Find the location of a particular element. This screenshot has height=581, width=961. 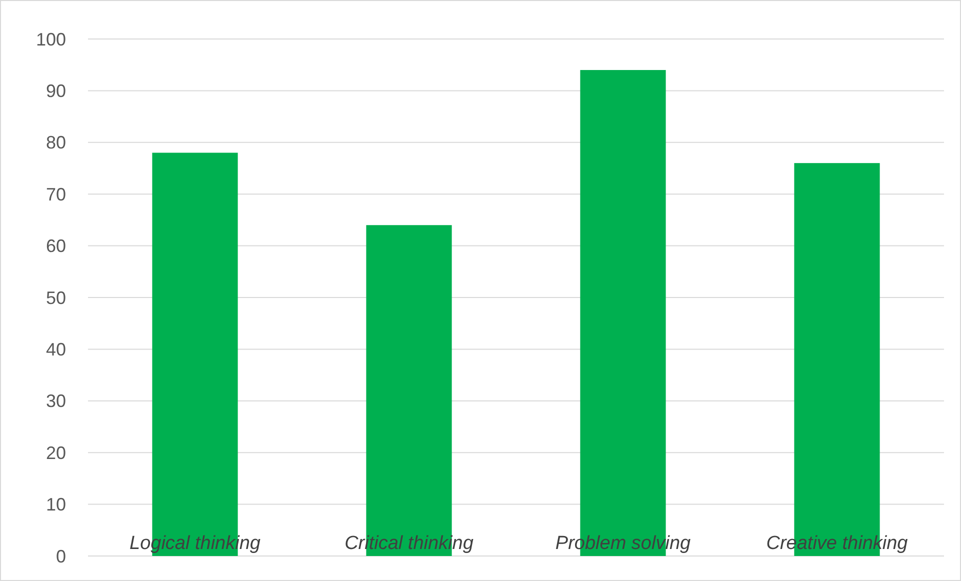

y-tick-label: 40 is located at coordinates (56, 350).